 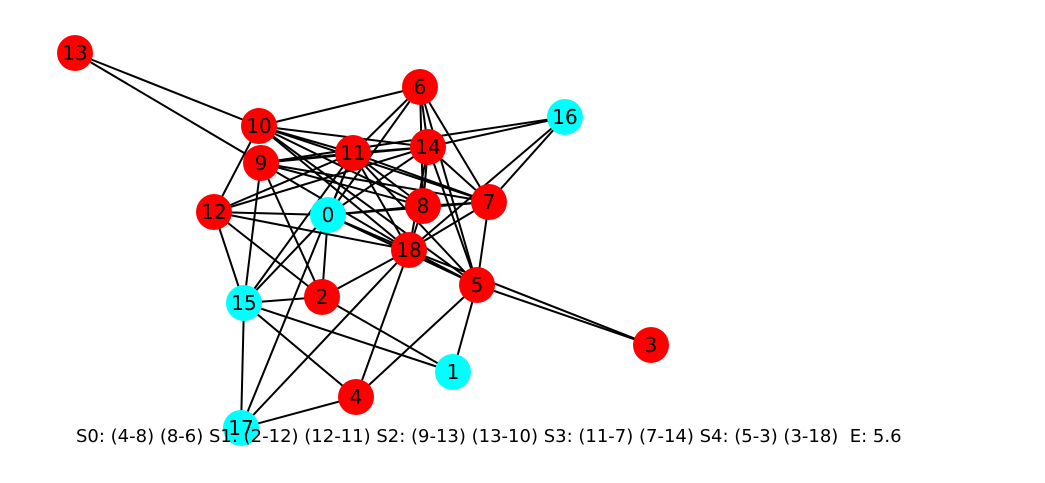 I want to click on node-label-5: 5, so click(x=477, y=285).